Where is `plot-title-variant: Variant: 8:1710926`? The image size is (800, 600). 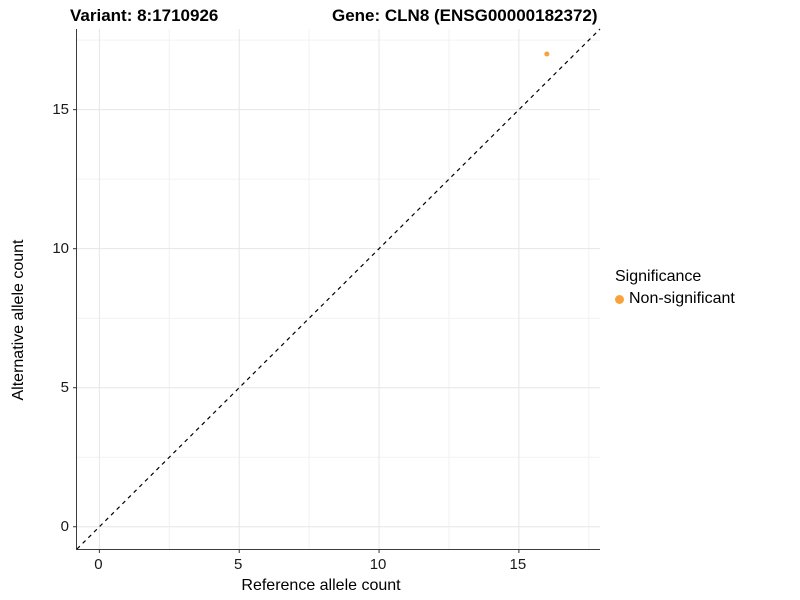
plot-title-variant: Variant: 8:1710926 is located at coordinates (144, 15).